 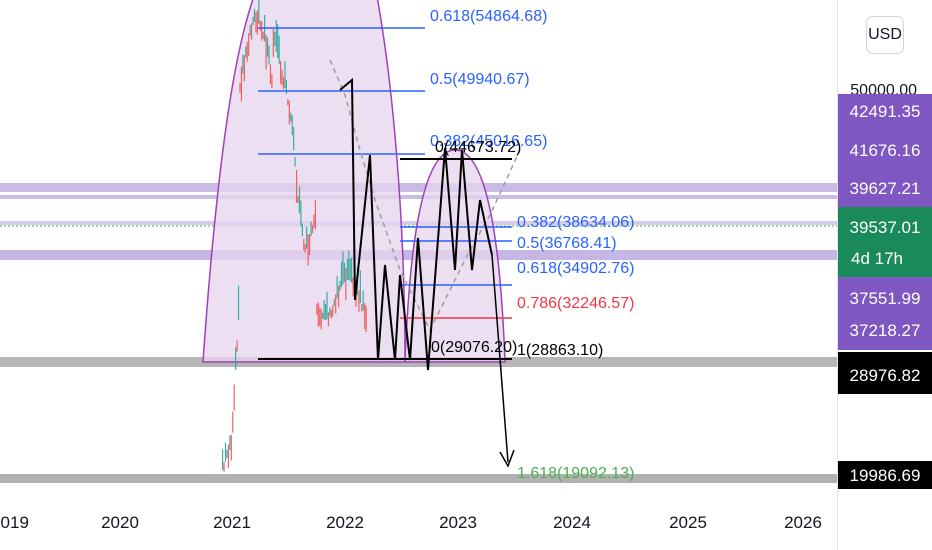 I want to click on projection-dashed, so click(x=425, y=195).